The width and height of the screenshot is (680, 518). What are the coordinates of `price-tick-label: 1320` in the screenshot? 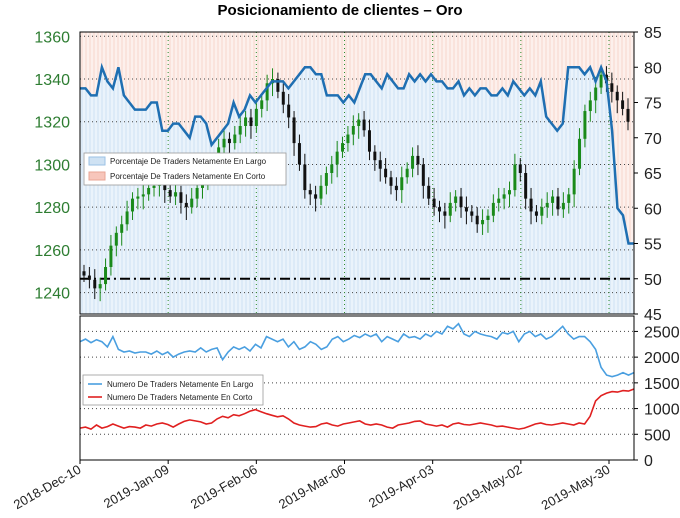 It's located at (52, 123).